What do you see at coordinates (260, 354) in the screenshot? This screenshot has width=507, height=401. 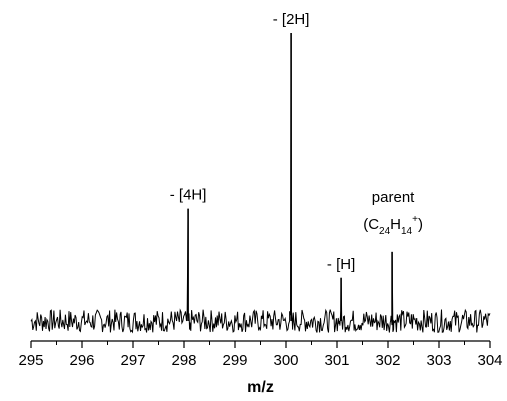 I see `x-axis: 295 296 297 298 299 300 301 302 303 304` at bounding box center [260, 354].